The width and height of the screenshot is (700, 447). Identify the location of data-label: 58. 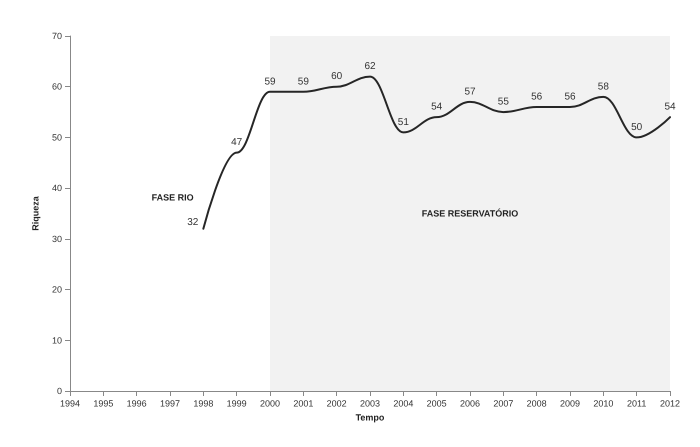
(604, 86).